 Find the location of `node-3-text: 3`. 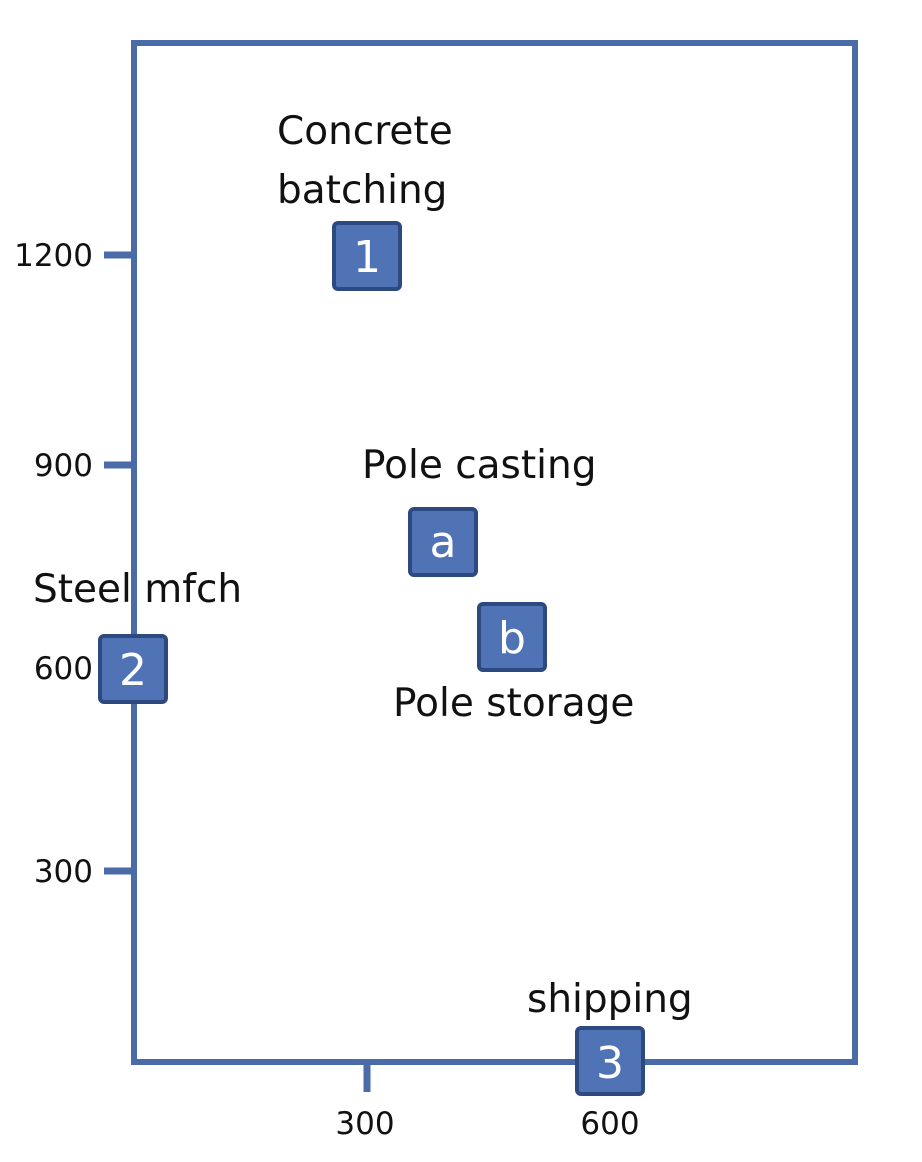

node-3-text: 3 is located at coordinates (610, 1063).